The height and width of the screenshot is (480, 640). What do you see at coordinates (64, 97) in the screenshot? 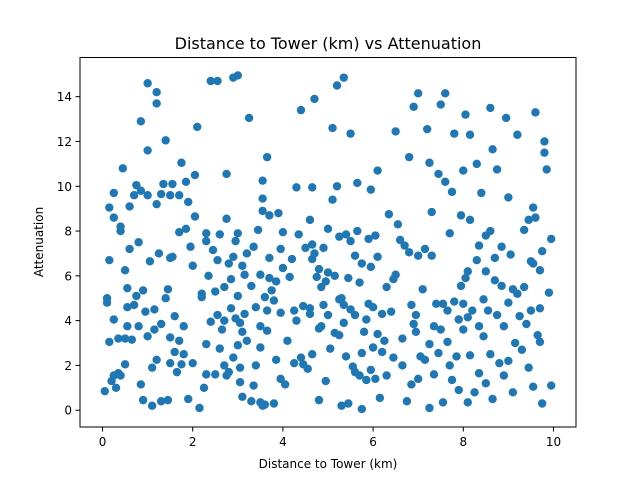
I see `y-tick-label: 14` at bounding box center [64, 97].